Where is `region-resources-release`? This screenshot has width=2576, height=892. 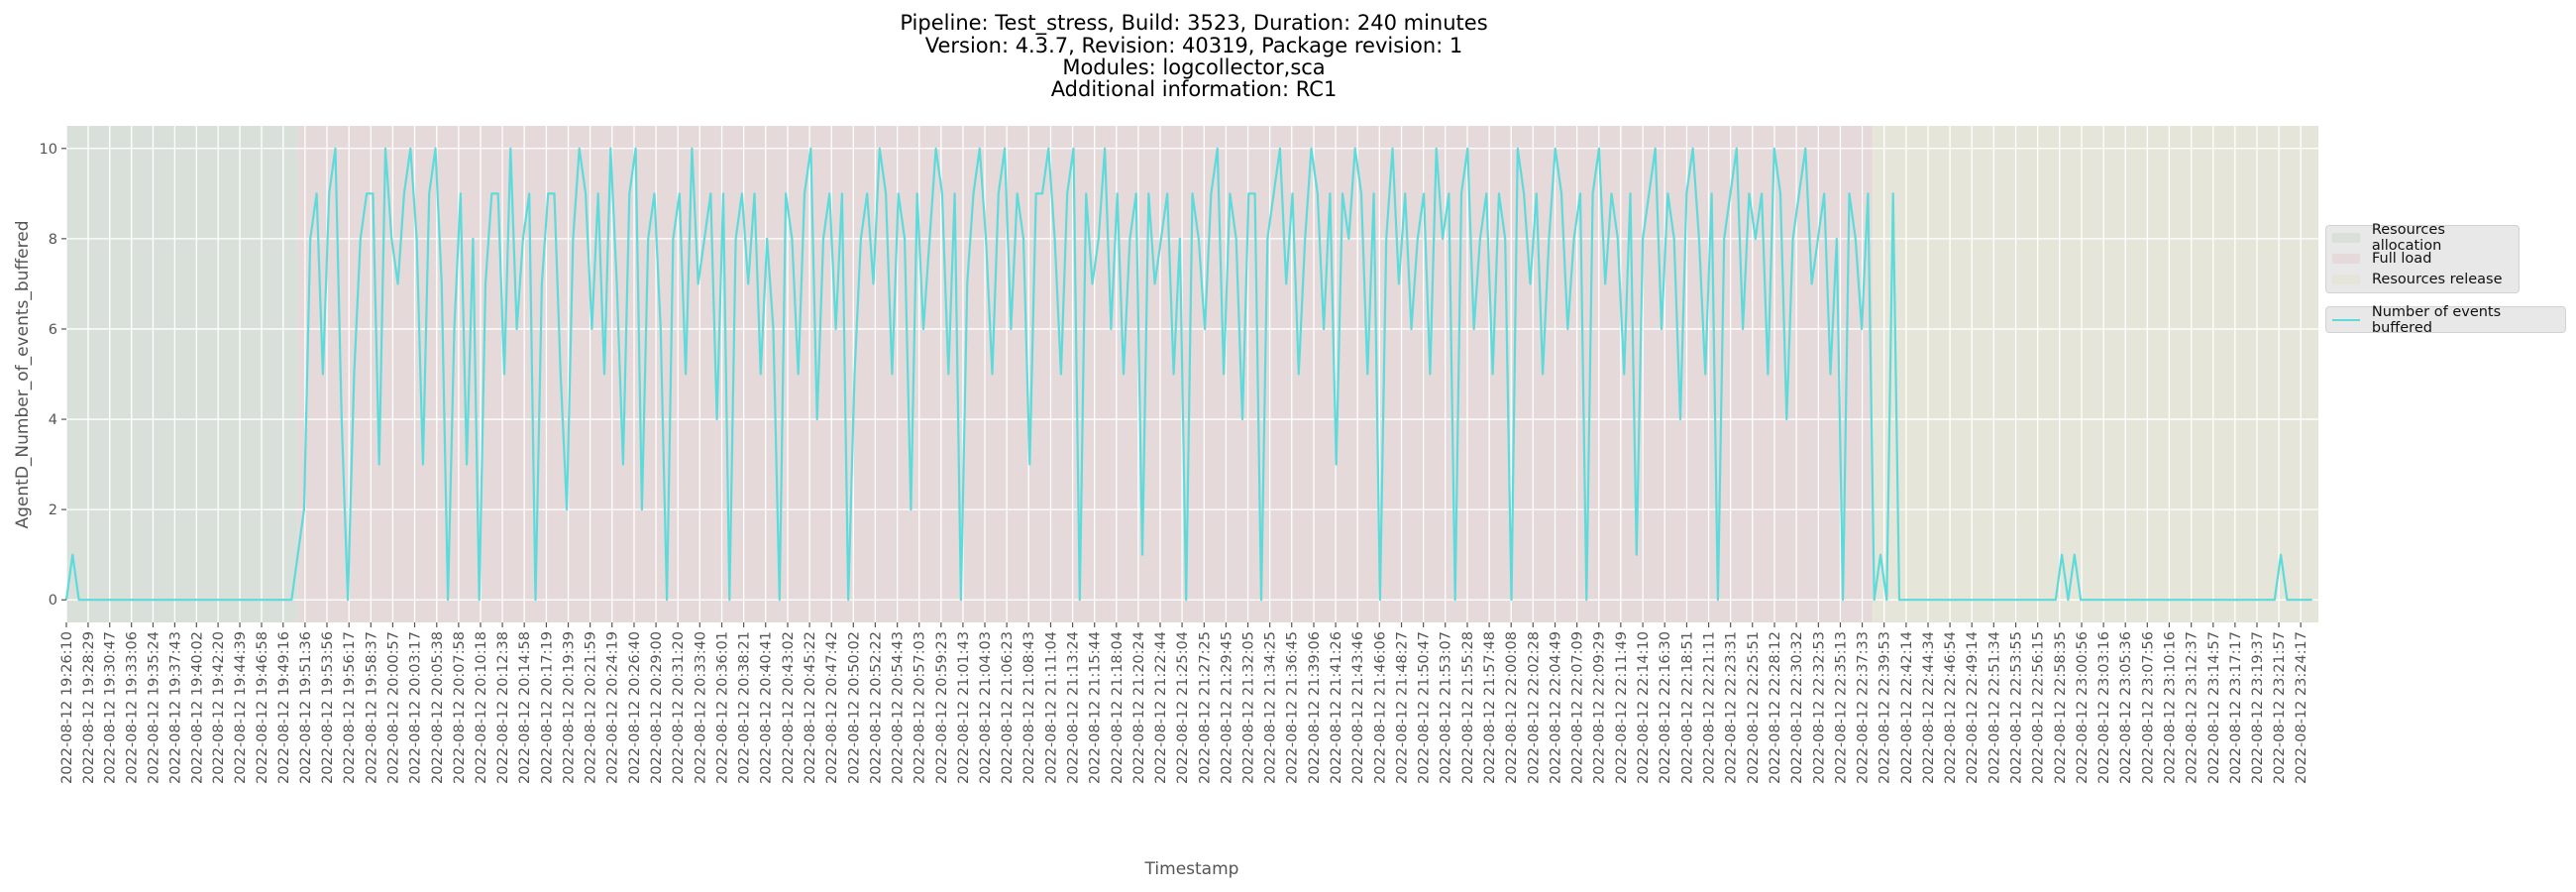
region-resources-release is located at coordinates (2095, 374).